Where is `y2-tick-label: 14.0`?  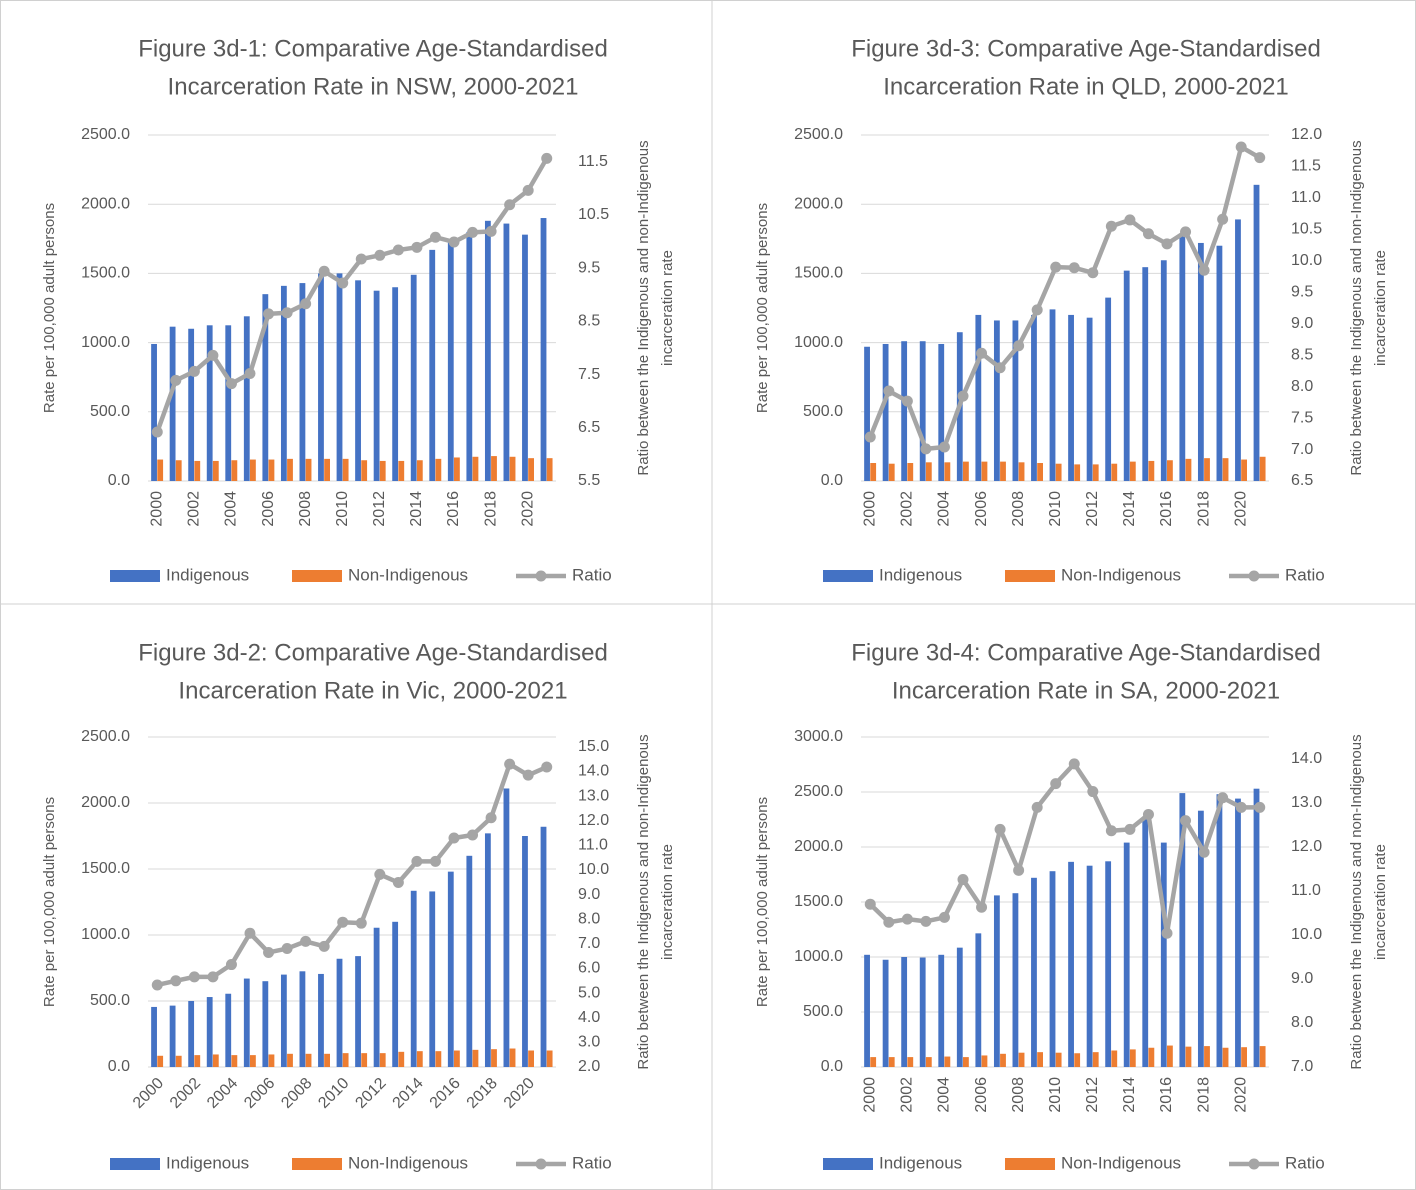 y2-tick-label: 14.0 is located at coordinates (593, 771).